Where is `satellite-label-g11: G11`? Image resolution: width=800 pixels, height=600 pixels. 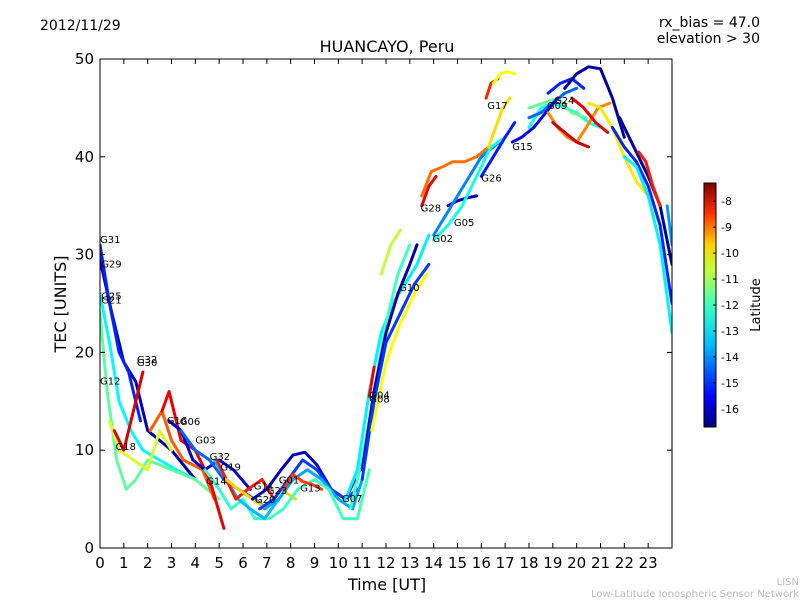
satellite-label-g11: G11 is located at coordinates (264, 486).